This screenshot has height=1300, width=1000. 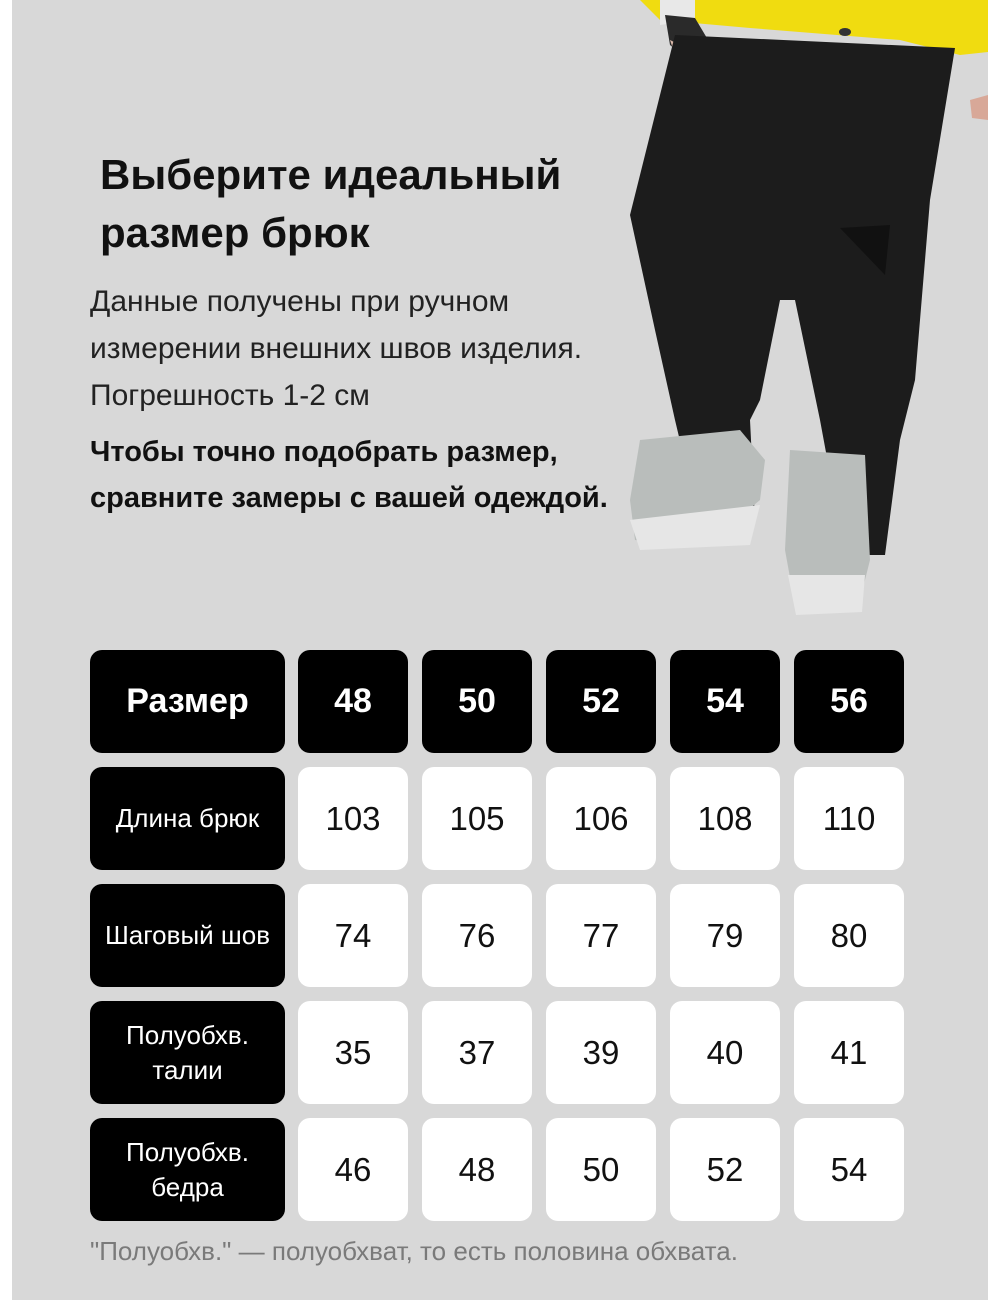 What do you see at coordinates (849, 1169) in the screenshot?
I see `table-value-cell: 54` at bounding box center [849, 1169].